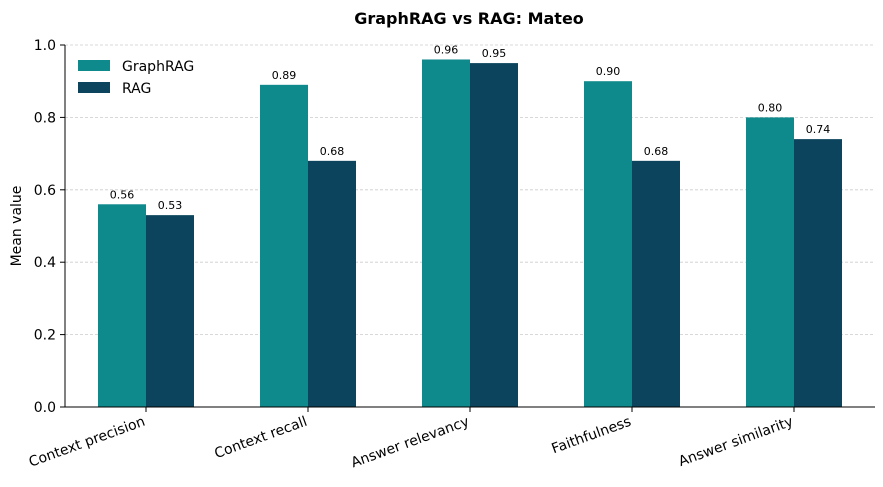  Describe the element at coordinates (736, 442) in the screenshot. I see `x-tick-label: Answer similarity` at that location.